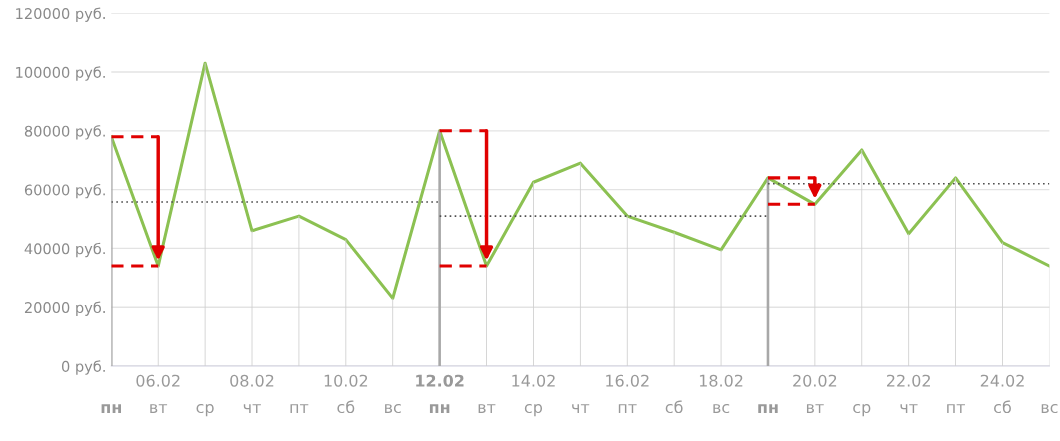  I want to click on x-tick-label: вт, so click(487, 408).